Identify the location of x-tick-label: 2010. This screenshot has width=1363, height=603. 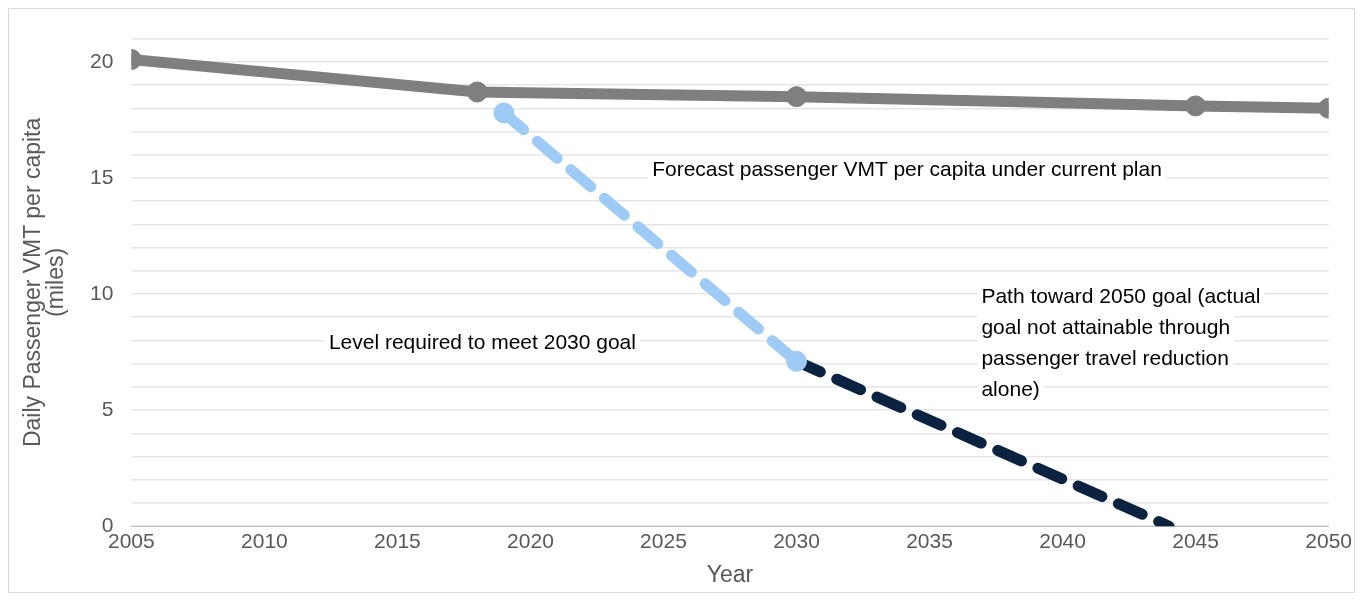
(264, 540).